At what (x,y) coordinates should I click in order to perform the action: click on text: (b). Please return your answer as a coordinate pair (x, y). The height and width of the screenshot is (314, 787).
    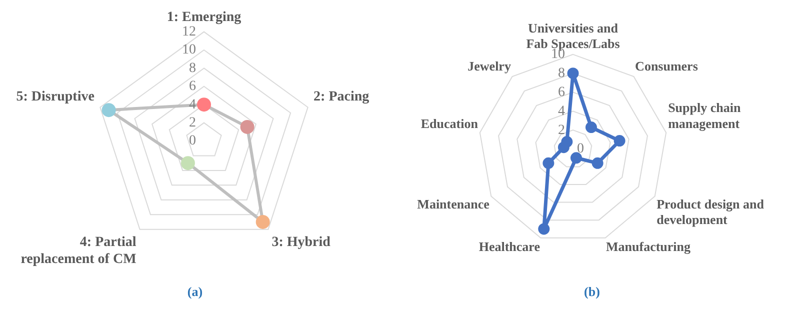
    Looking at the image, I should click on (592, 292).